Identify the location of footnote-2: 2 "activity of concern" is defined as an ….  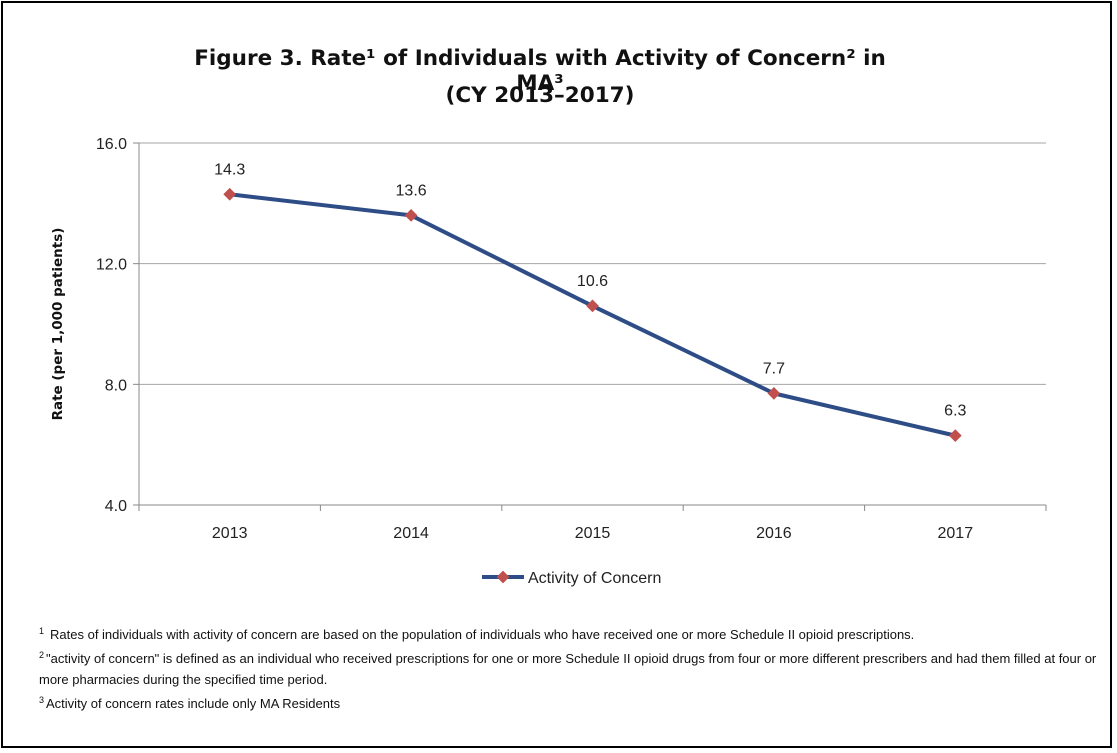
(569, 667).